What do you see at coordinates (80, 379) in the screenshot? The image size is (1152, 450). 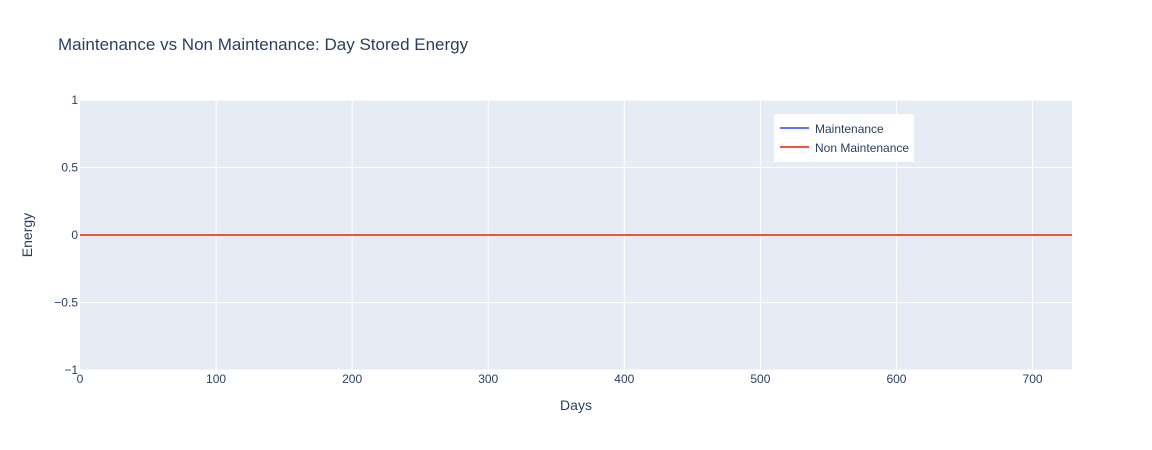 I see `x-tick-label: 0` at bounding box center [80, 379].